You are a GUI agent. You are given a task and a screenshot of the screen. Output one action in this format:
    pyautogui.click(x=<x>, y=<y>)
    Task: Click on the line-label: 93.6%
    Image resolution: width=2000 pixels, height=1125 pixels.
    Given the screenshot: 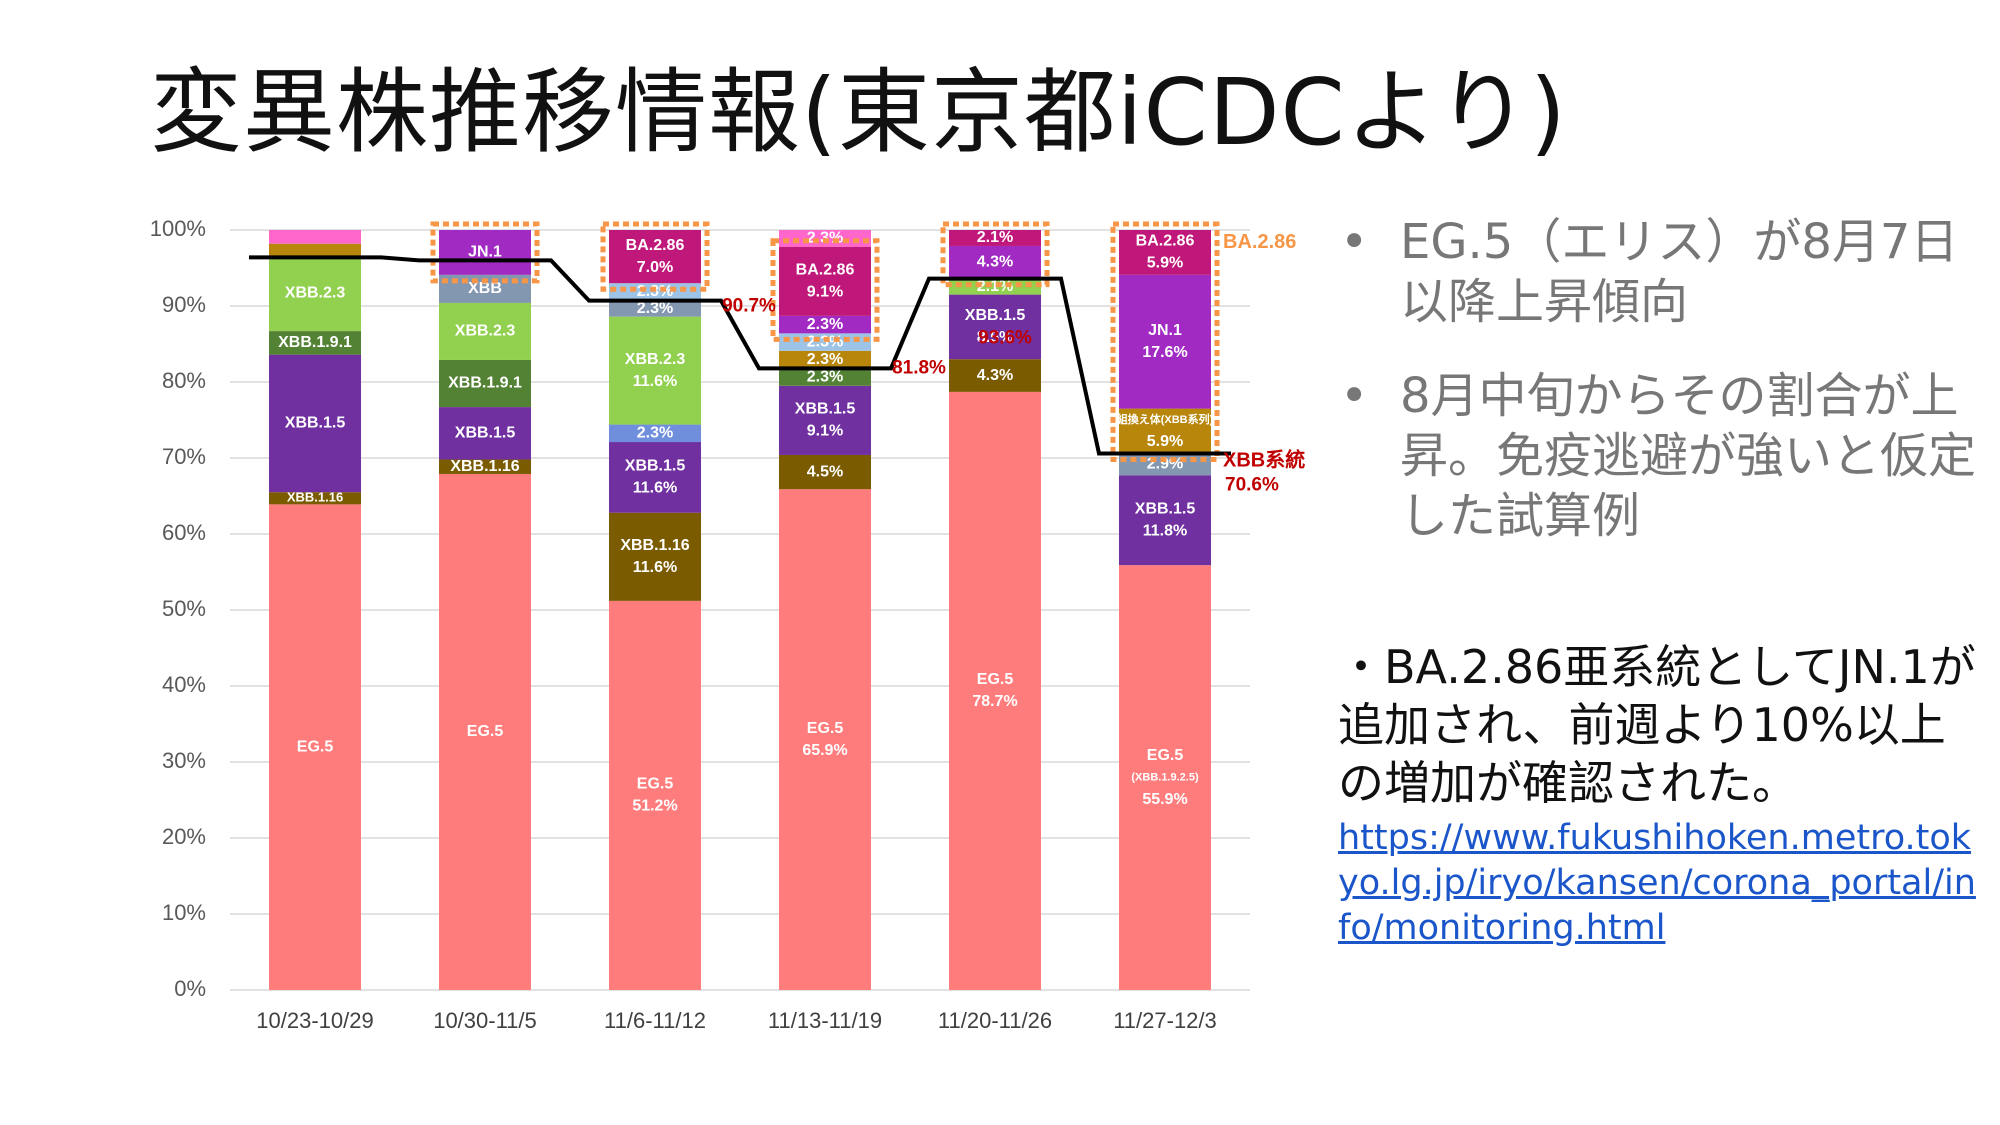 What is the action you would take?
    pyautogui.click(x=1005, y=338)
    